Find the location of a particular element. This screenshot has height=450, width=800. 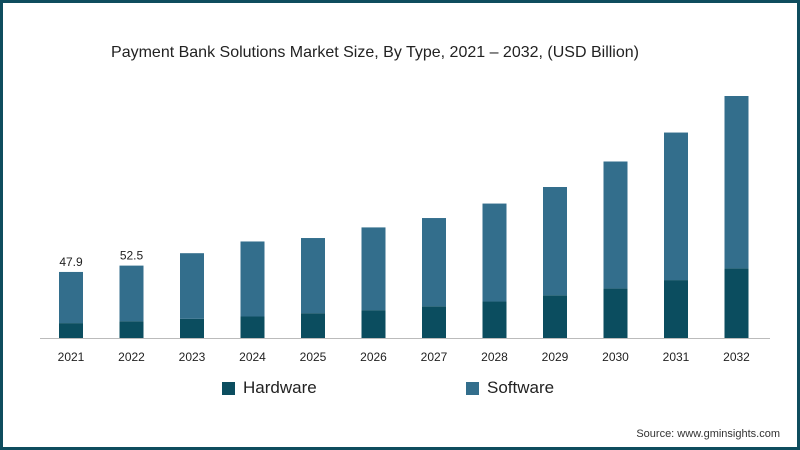

bar-hardware-2024 is located at coordinates (252, 327).